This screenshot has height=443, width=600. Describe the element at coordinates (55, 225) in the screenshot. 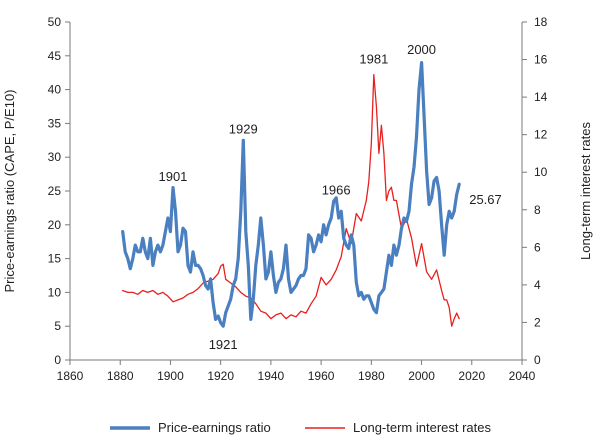

I see `y-left-tick-label: 20` at that location.